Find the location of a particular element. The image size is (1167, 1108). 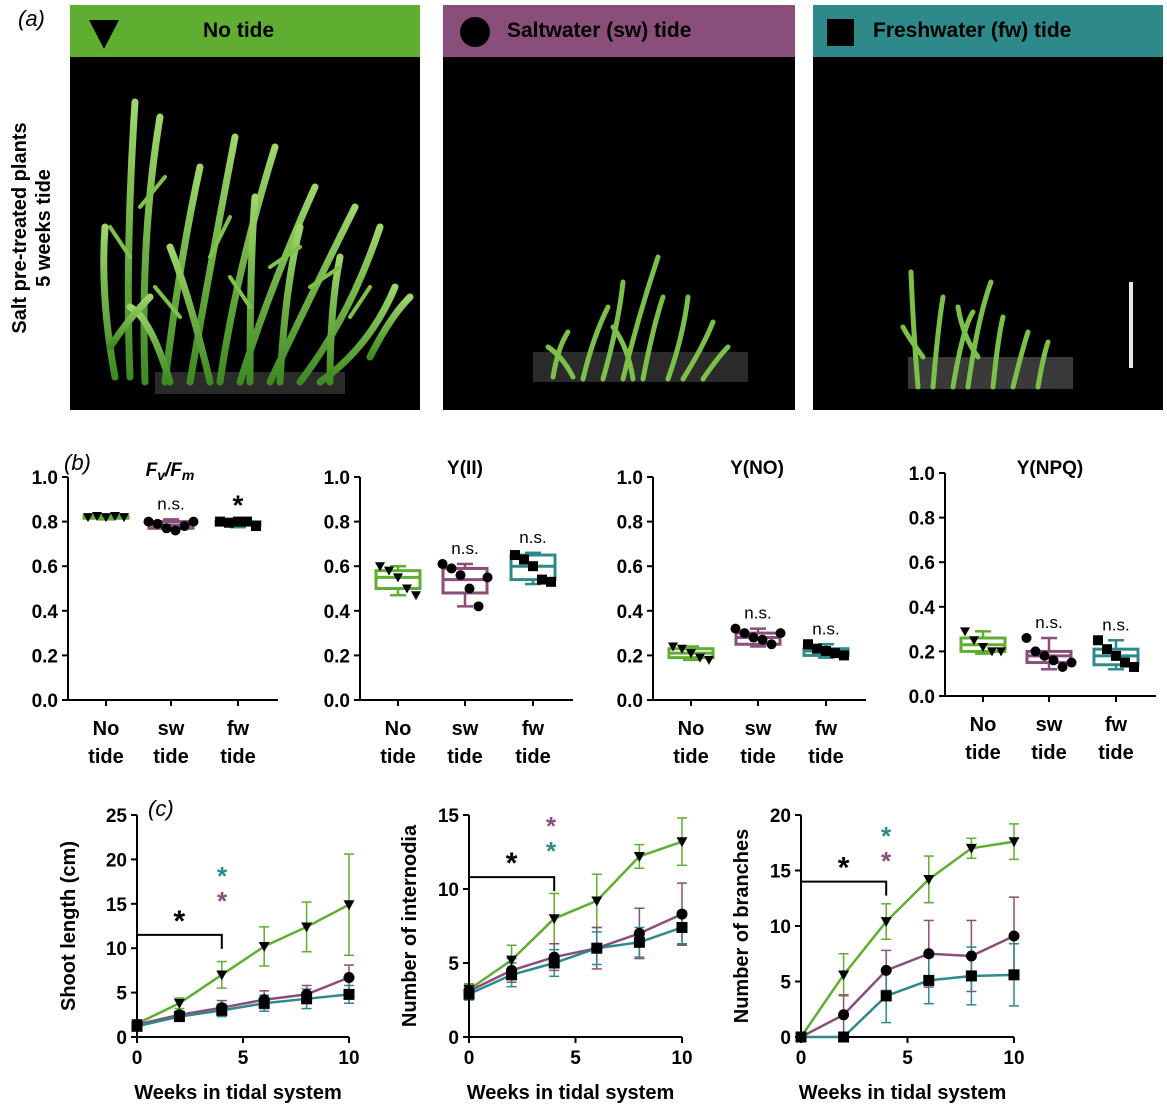

panel-a-label: (a) is located at coordinates (31, 18).